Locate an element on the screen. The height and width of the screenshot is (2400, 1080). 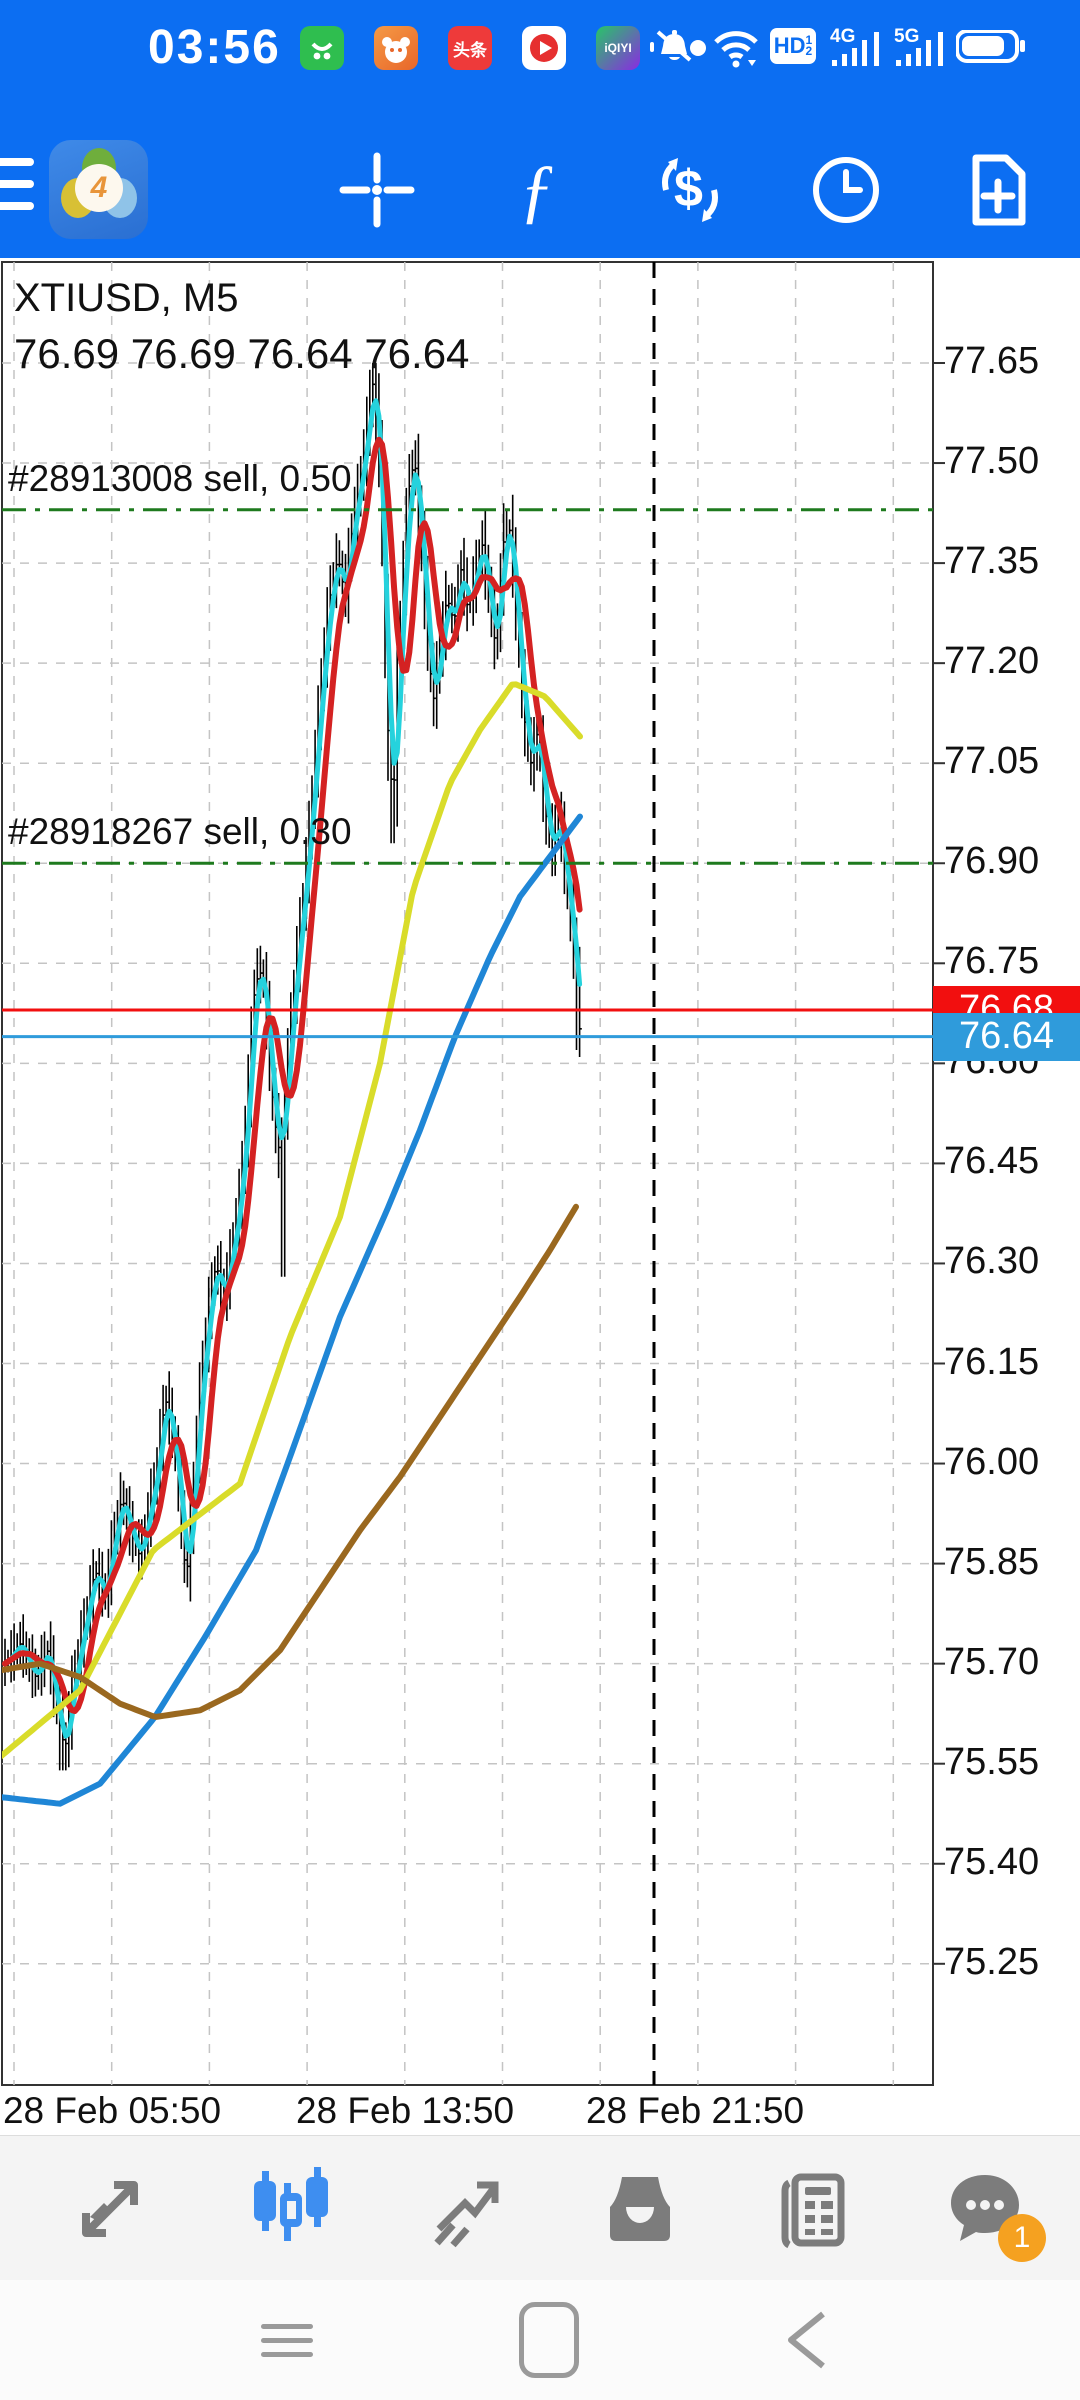
sell-order-label: #28913008 sell, 0.50 is located at coordinates (180, 478).